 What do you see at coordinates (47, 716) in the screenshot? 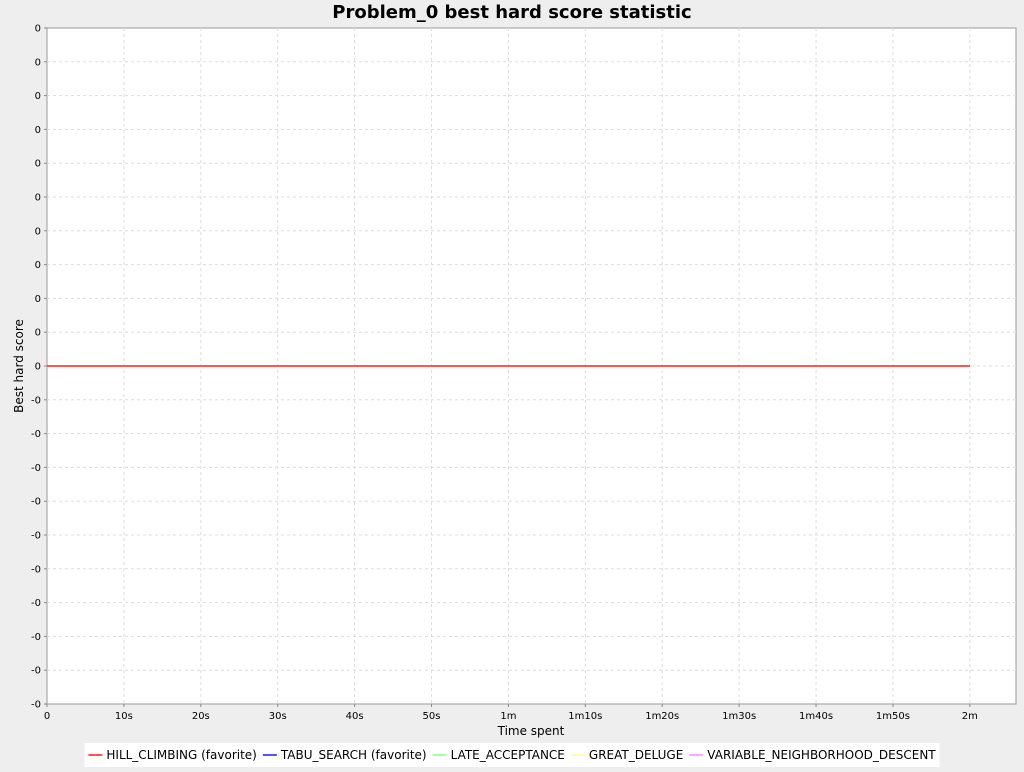
I see `x-tick-label: 0` at bounding box center [47, 716].